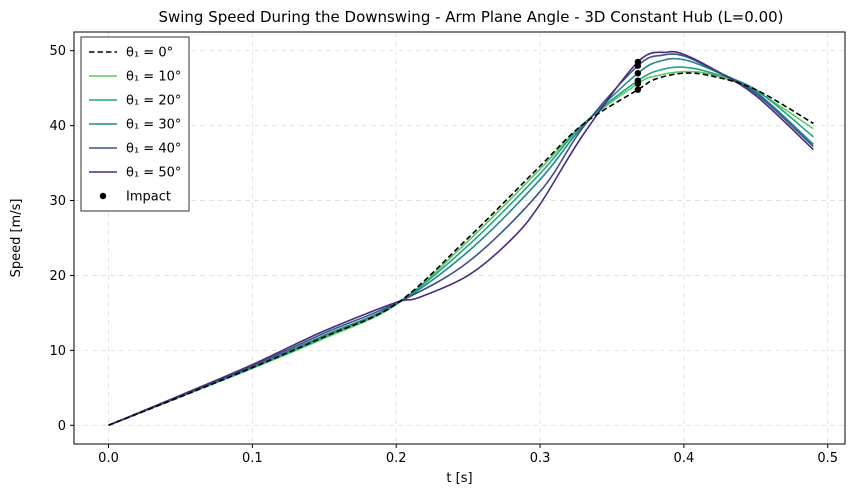 The image size is (868, 501). I want to click on legend-label: θ₁ = 10°, so click(153, 77).